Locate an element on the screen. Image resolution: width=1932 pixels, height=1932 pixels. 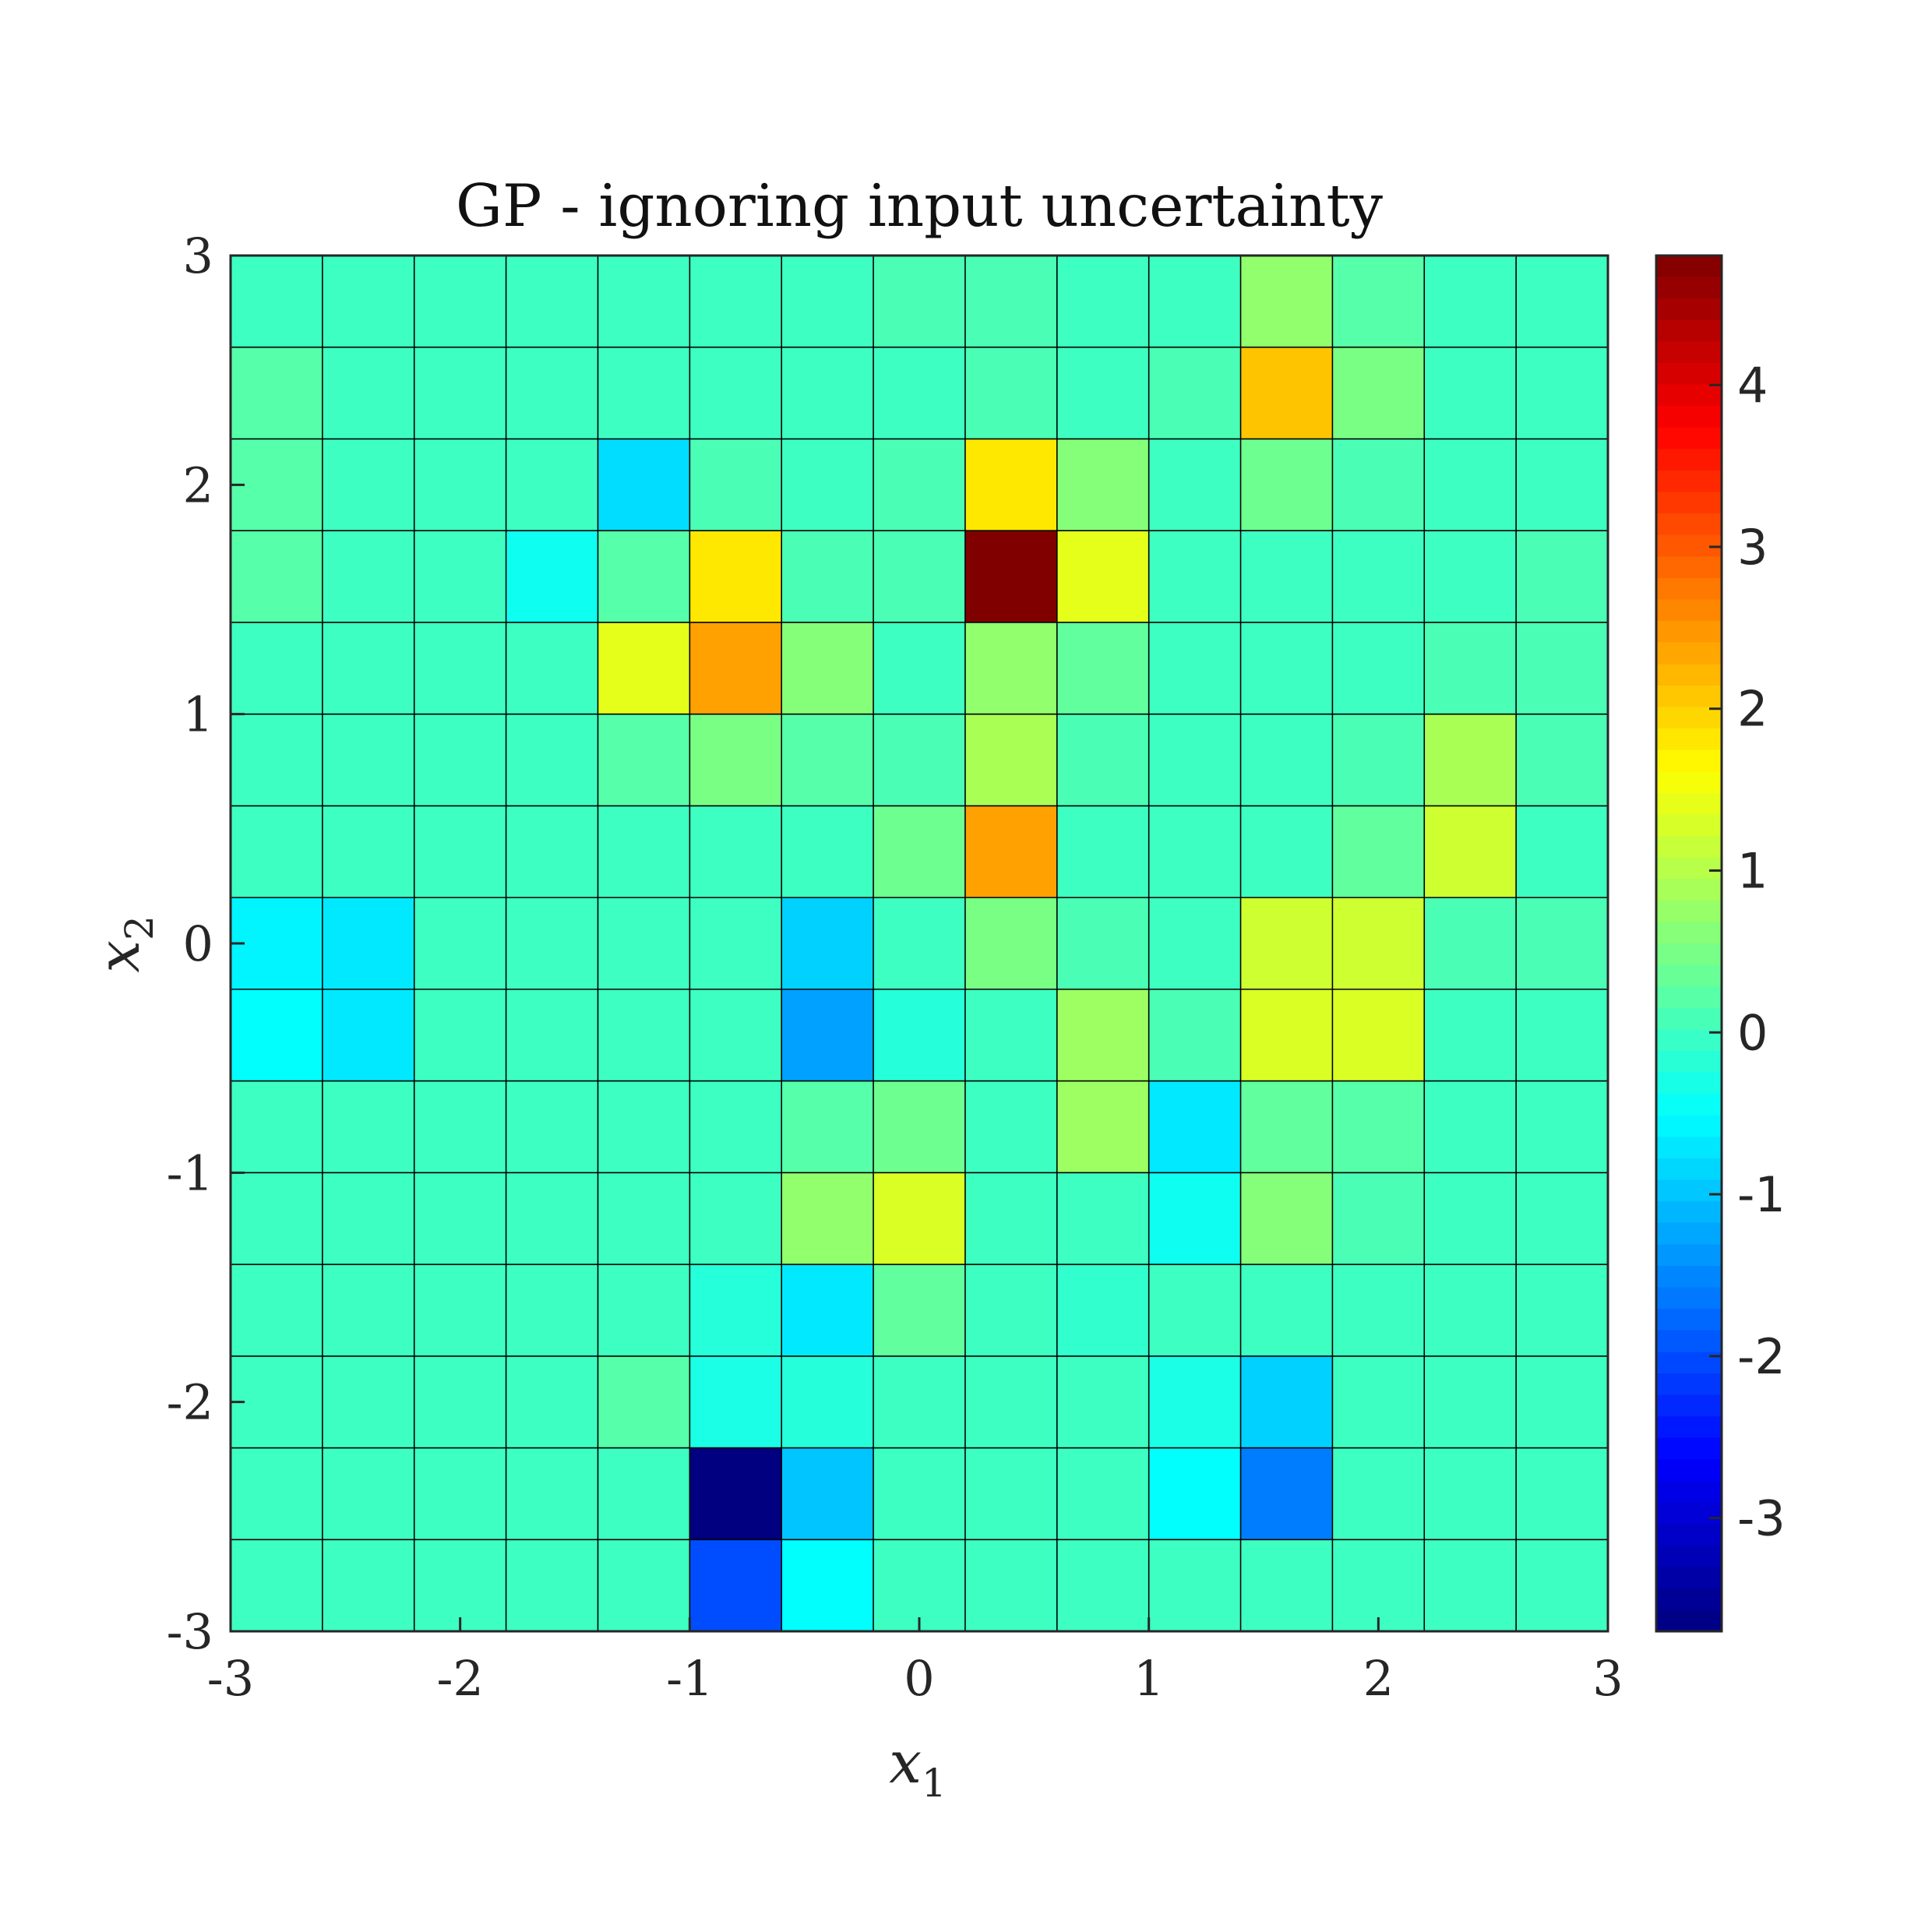
y-tick-label: 0 is located at coordinates (198, 944).